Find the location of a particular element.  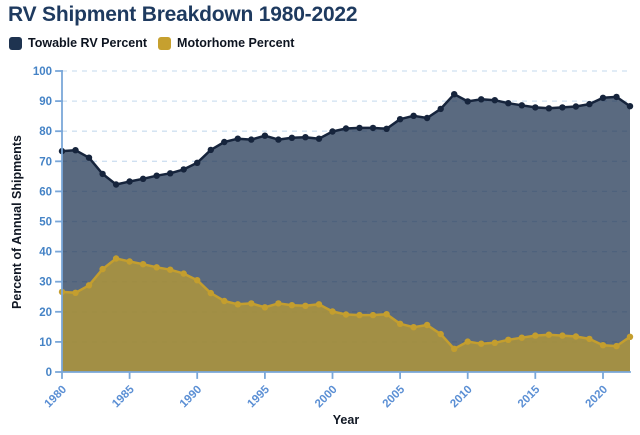

towable-point-1996 is located at coordinates (278, 139).